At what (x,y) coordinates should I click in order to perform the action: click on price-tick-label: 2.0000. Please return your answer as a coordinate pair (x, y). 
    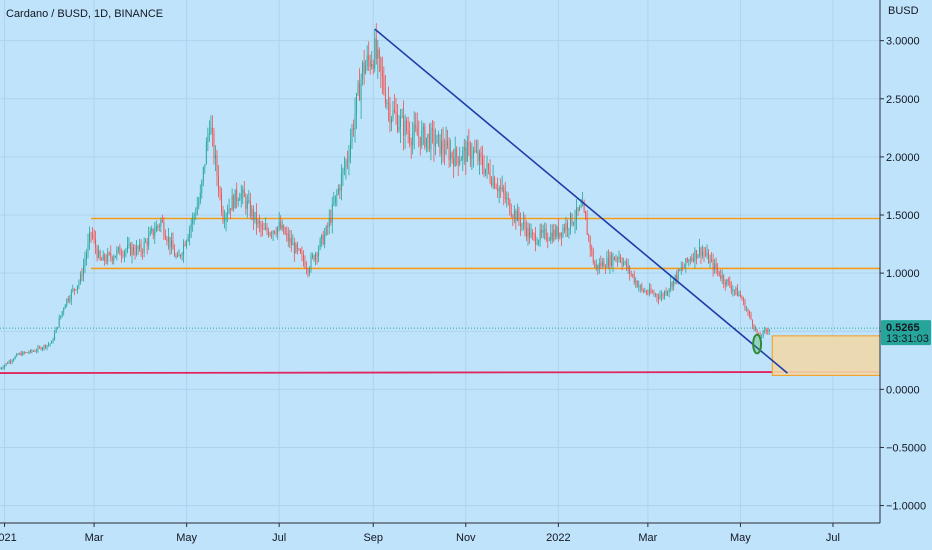
    Looking at the image, I should click on (903, 158).